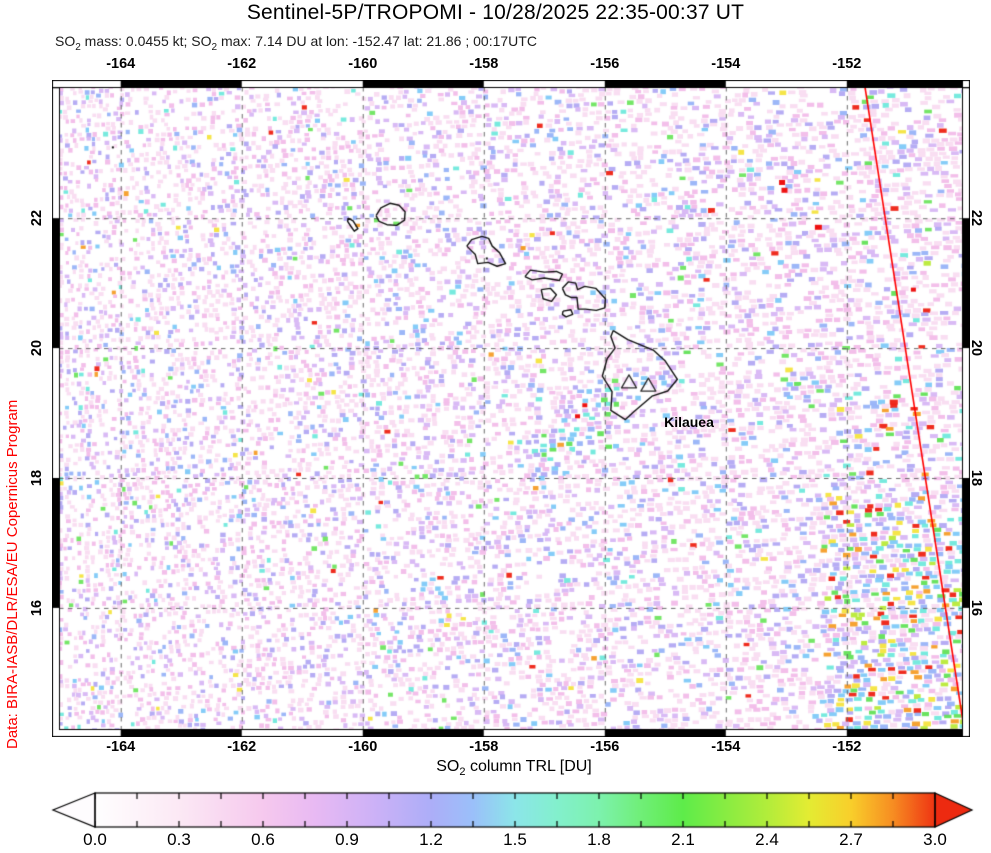  What do you see at coordinates (263, 839) in the screenshot?
I see `colorbar-tick-label: 0.6` at bounding box center [263, 839].